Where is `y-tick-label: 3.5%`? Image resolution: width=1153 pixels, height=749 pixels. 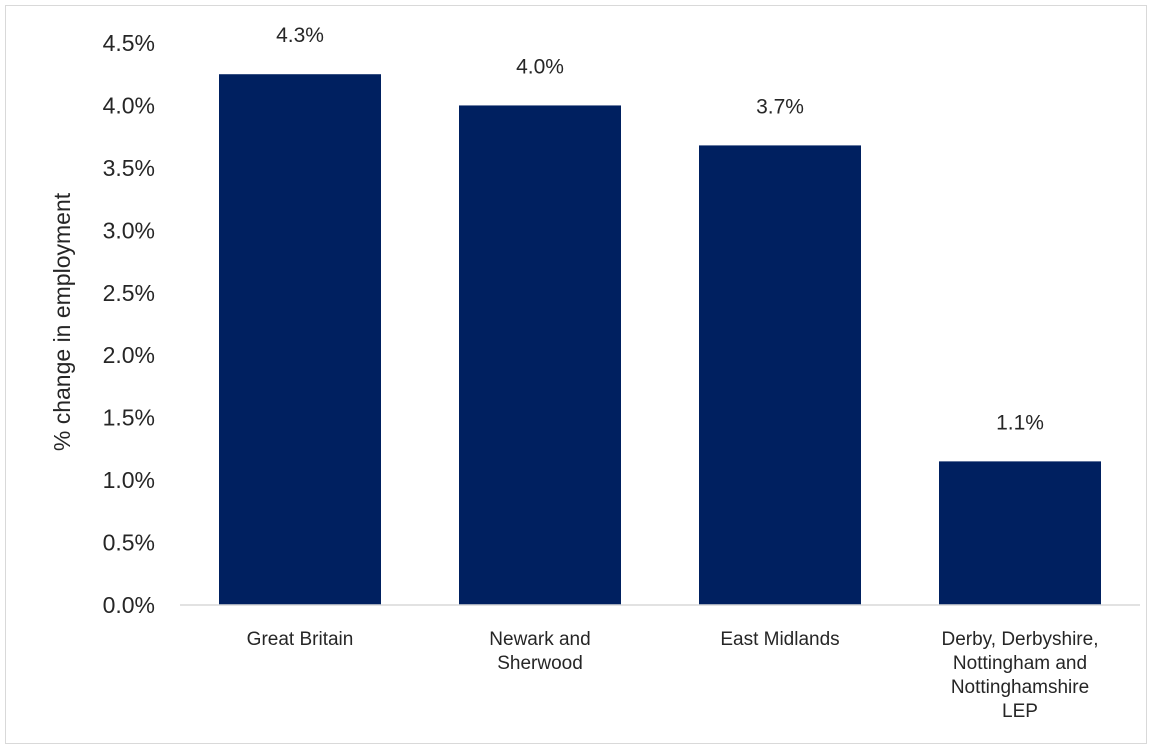 y-tick-label: 3.5% is located at coordinates (129, 168).